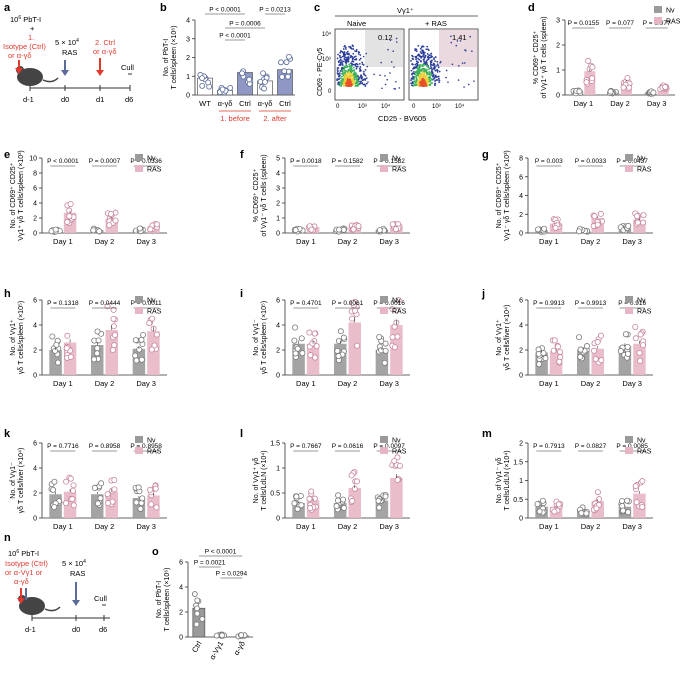 The height and width of the screenshot is (675, 685). What do you see at coordinates (521, 301) in the screenshot?
I see `y-tick-label: 6` at bounding box center [521, 301].